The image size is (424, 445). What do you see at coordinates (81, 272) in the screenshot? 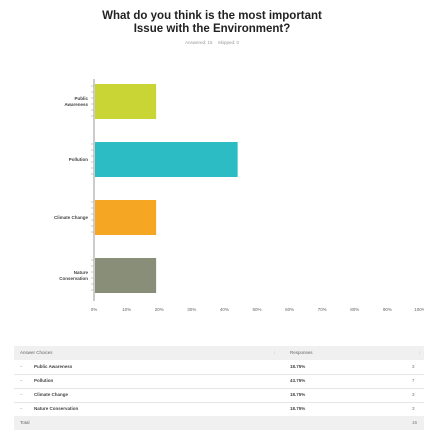
I see `category-label: Nature` at bounding box center [81, 272].